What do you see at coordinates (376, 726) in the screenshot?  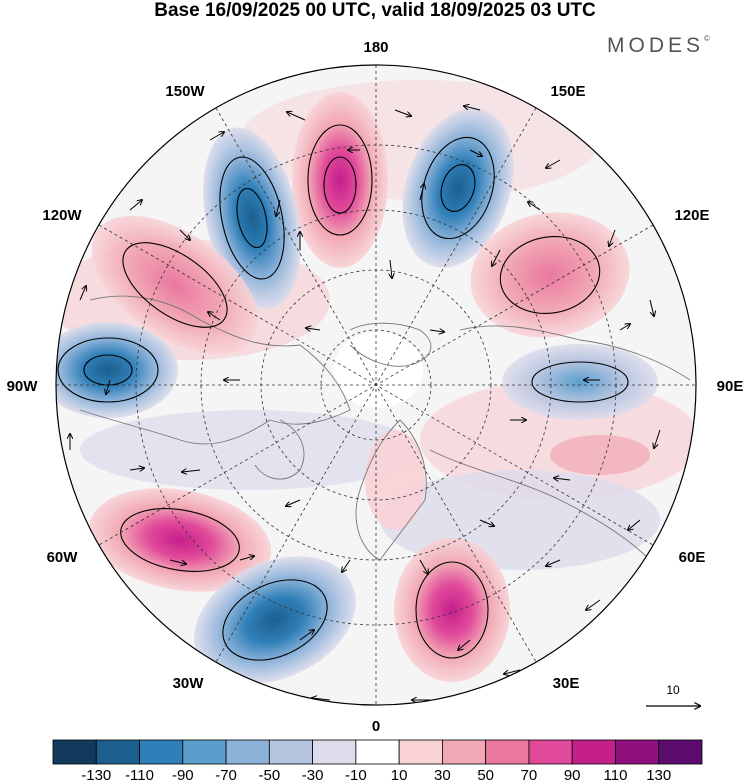 I see `lon-label-0: 0` at bounding box center [376, 726].